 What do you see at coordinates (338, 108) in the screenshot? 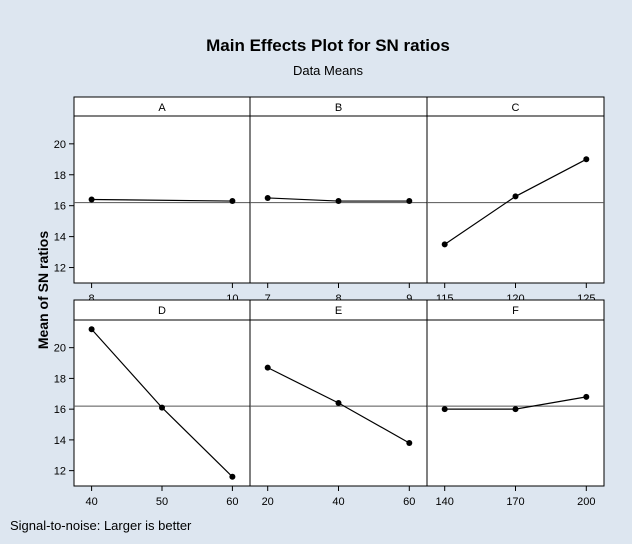
I see `panel-header-label: B` at bounding box center [338, 108].